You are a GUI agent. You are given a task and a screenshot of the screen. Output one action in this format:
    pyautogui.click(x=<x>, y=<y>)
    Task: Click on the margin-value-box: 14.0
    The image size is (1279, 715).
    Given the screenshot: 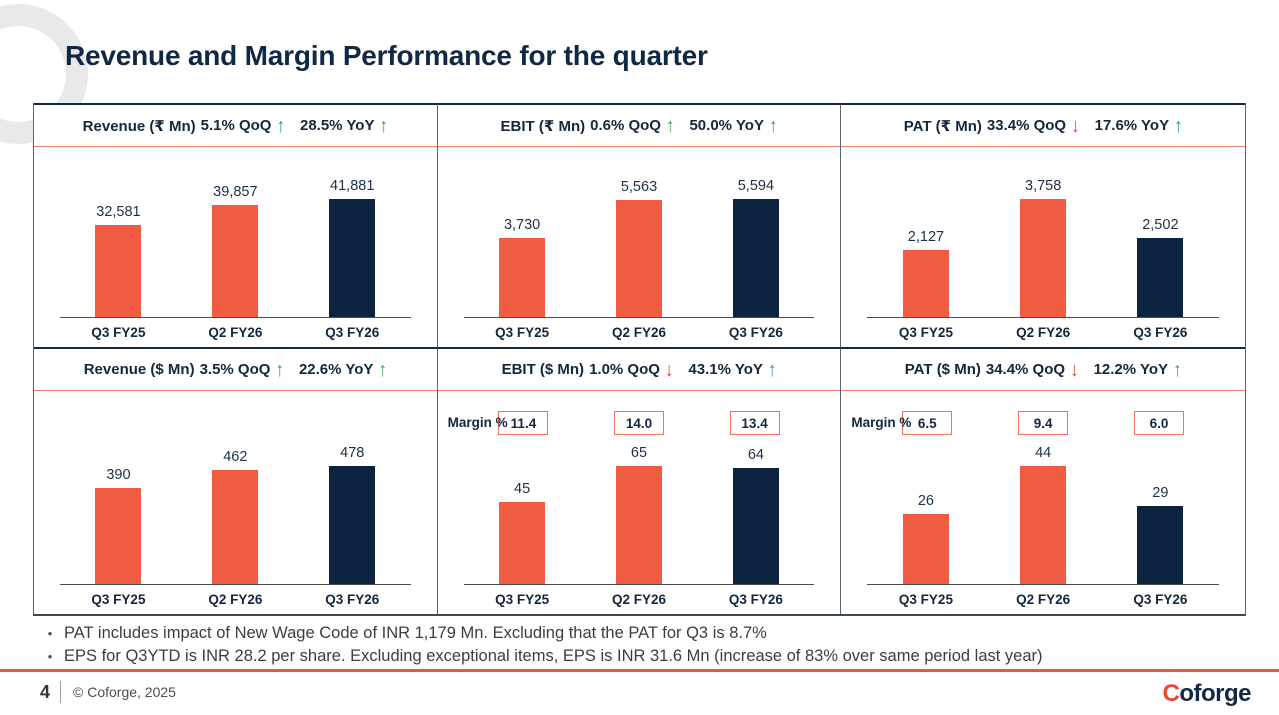 What is the action you would take?
    pyautogui.click(x=639, y=423)
    